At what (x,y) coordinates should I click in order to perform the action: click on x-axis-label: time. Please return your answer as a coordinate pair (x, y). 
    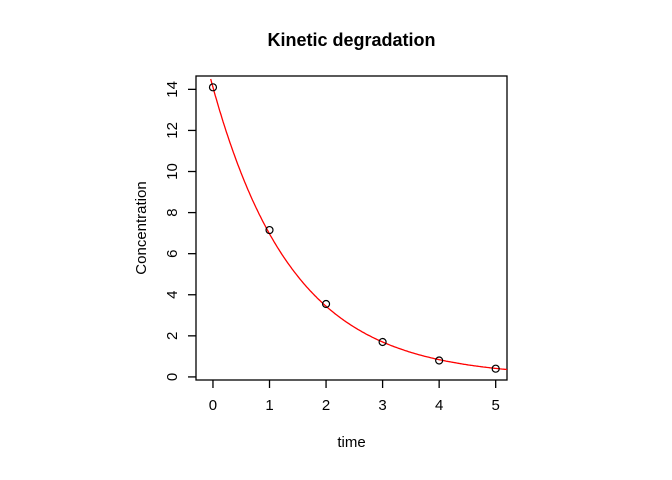
    Looking at the image, I should click on (351, 442).